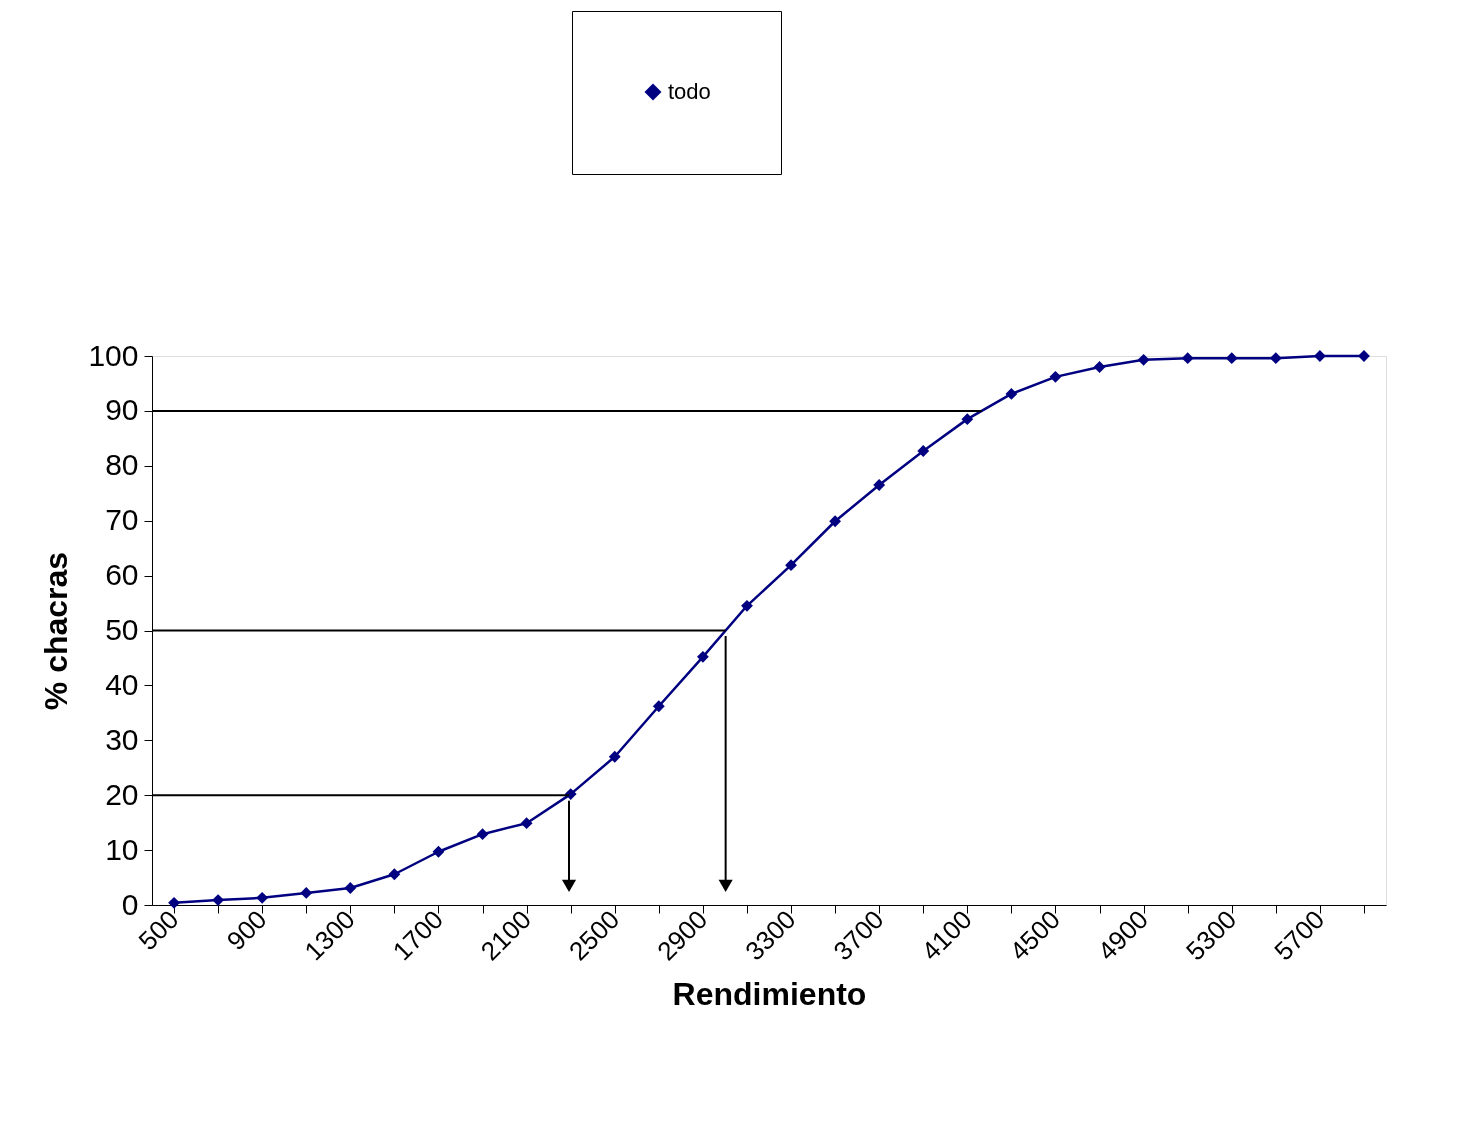 The image size is (1460, 1129). I want to click on y-tick-label: 60, so click(122, 575).